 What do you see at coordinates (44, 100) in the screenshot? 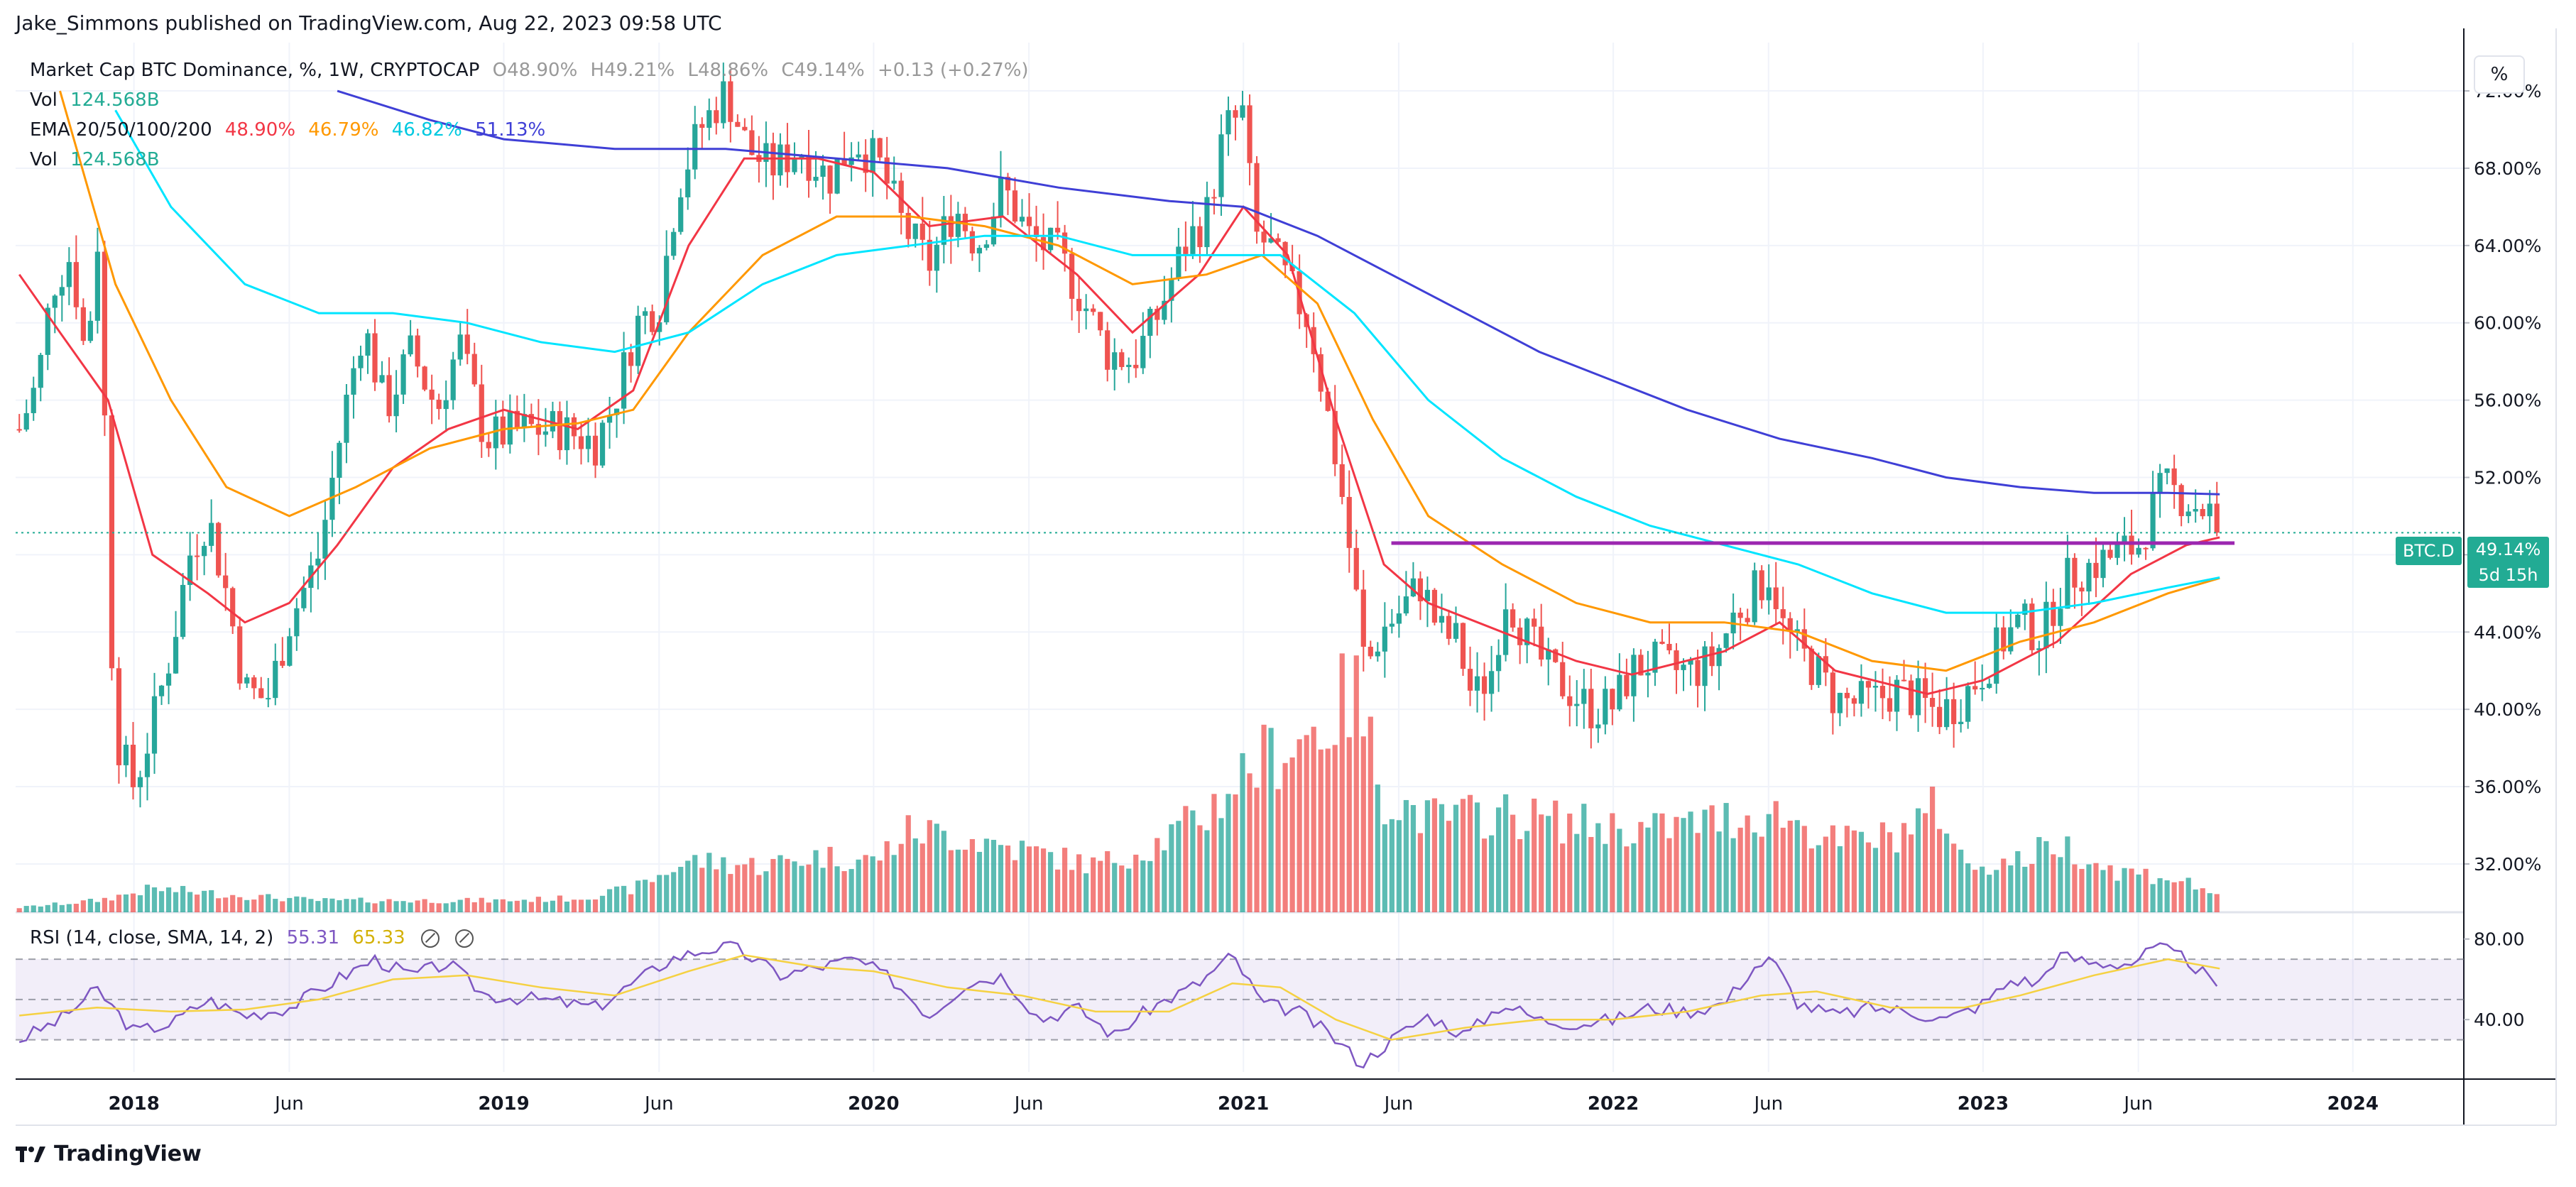
I see `volume-label: Vol` at bounding box center [44, 100].